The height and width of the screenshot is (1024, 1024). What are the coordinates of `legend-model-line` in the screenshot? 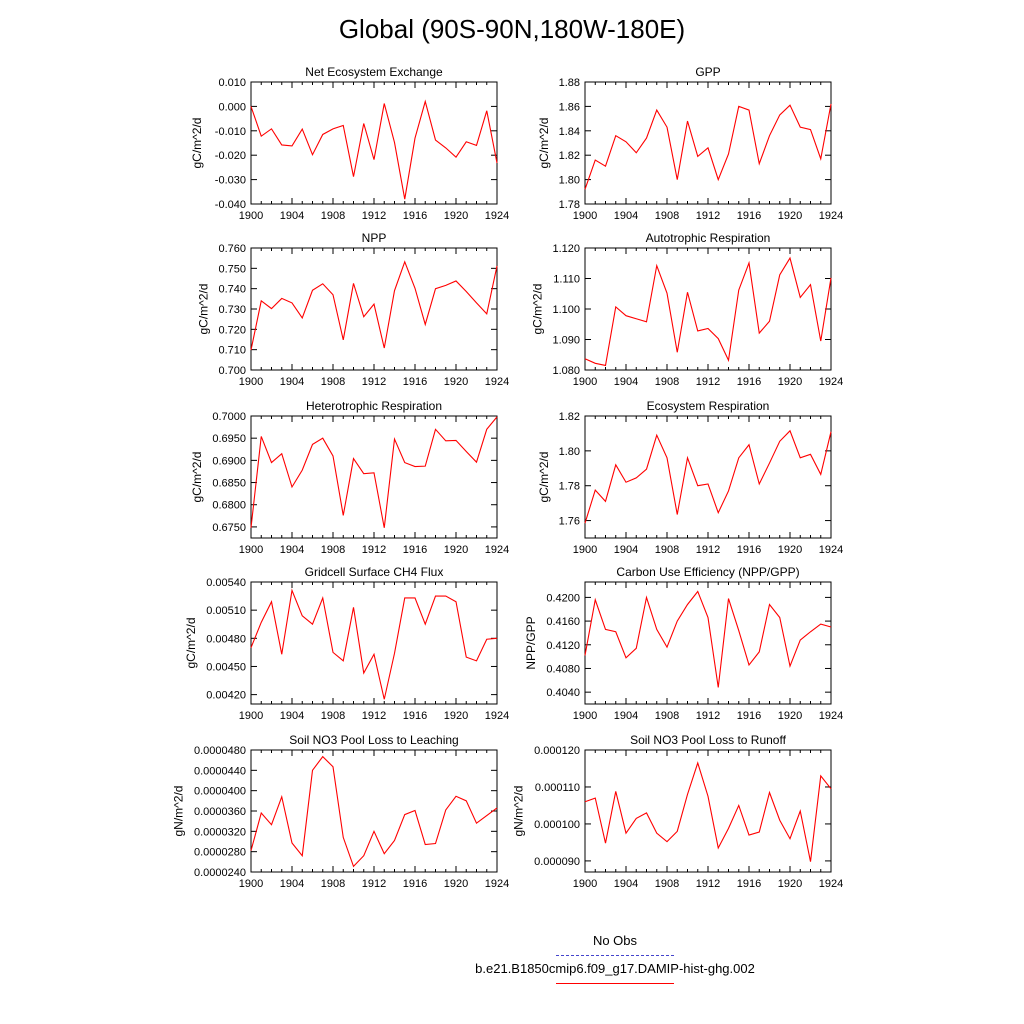 It's located at (615, 983).